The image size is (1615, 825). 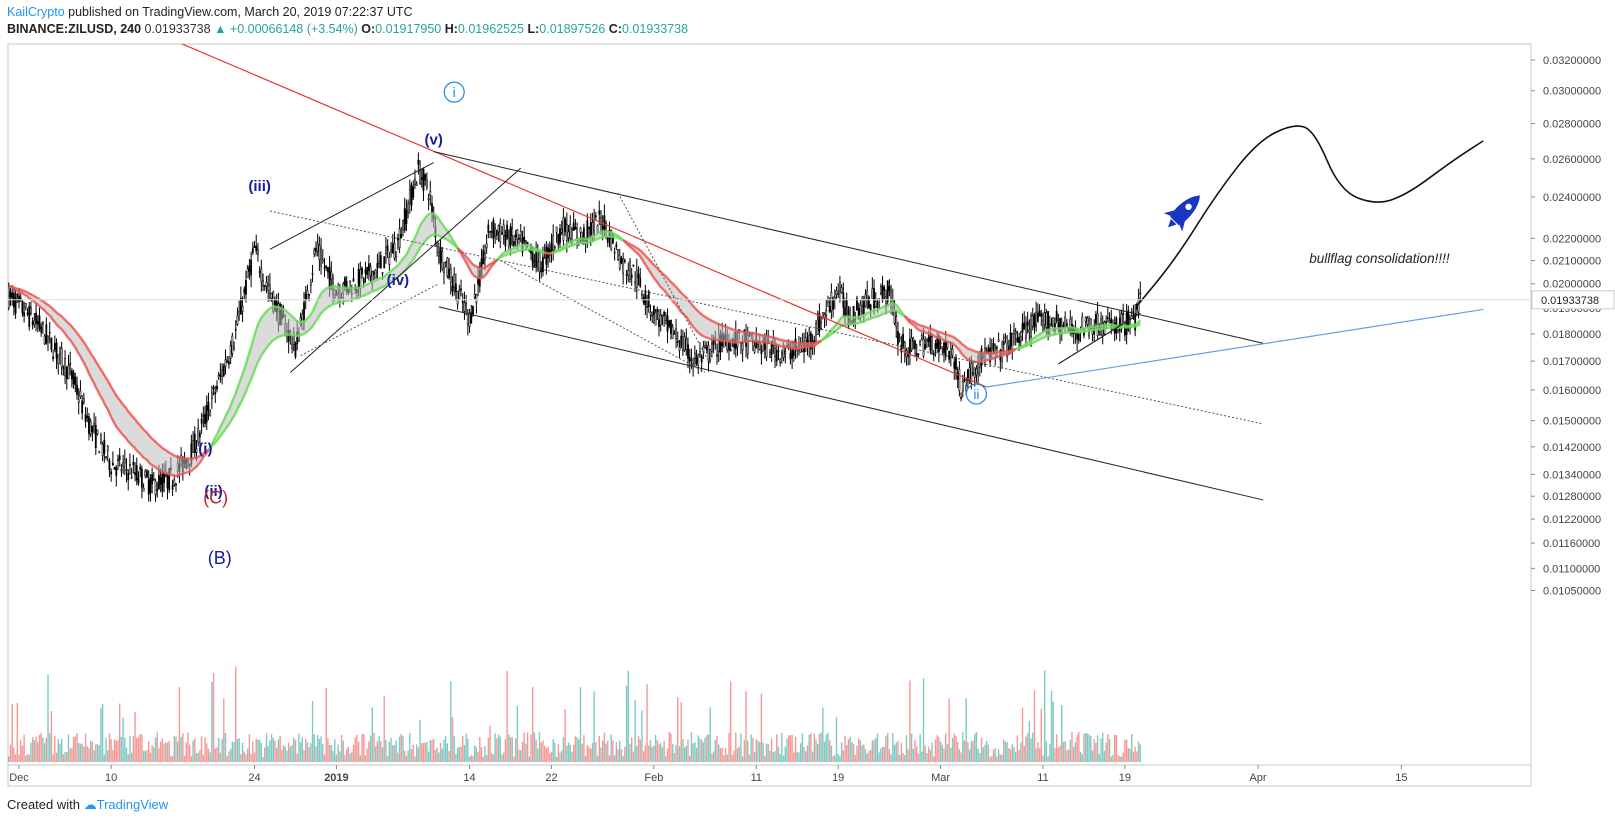 What do you see at coordinates (653, 778) in the screenshot?
I see `time-tick-label: Feb` at bounding box center [653, 778].